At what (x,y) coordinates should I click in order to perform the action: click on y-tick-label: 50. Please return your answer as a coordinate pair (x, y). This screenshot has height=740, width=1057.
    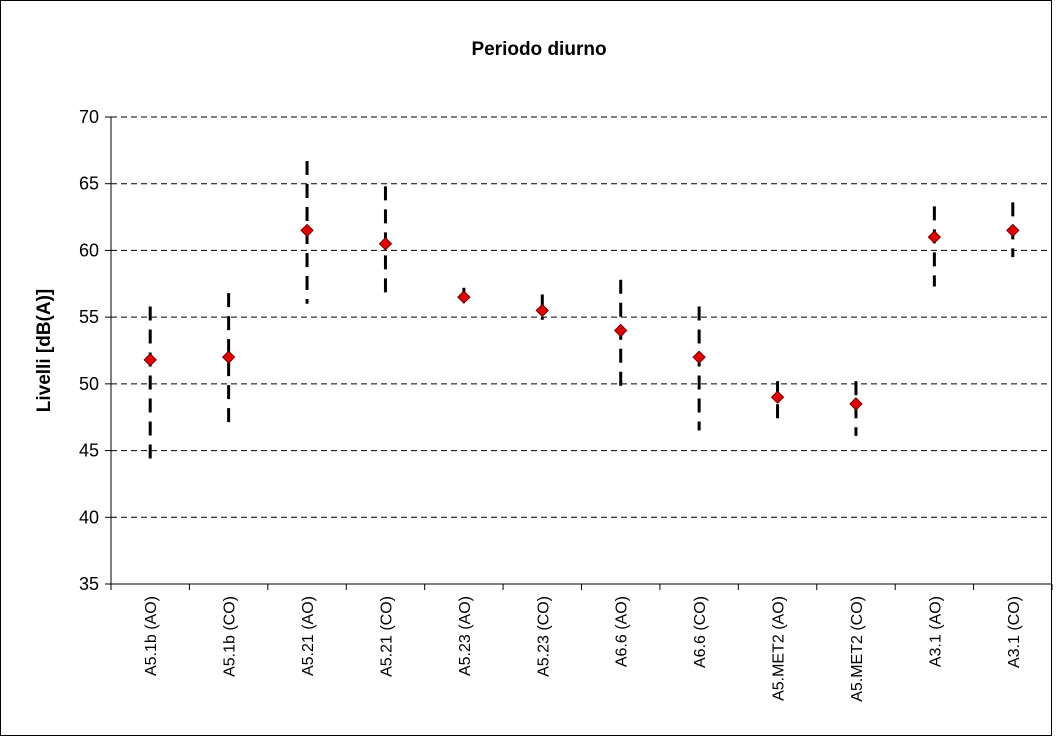
    Looking at the image, I should click on (89, 384).